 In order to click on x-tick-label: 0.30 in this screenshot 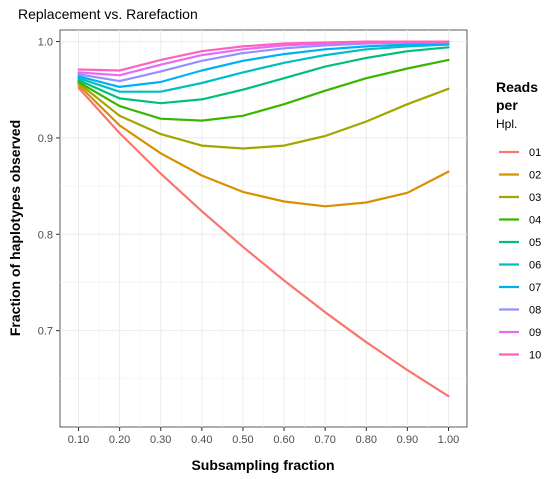, I will do `click(160, 440)`.